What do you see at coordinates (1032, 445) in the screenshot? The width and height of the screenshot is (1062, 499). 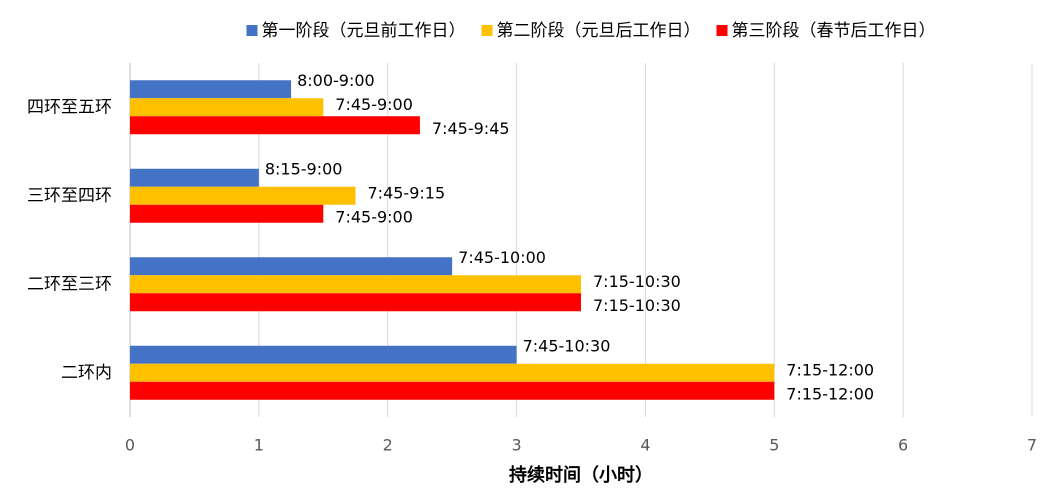 I see `x-tick-label: 7` at bounding box center [1032, 445].